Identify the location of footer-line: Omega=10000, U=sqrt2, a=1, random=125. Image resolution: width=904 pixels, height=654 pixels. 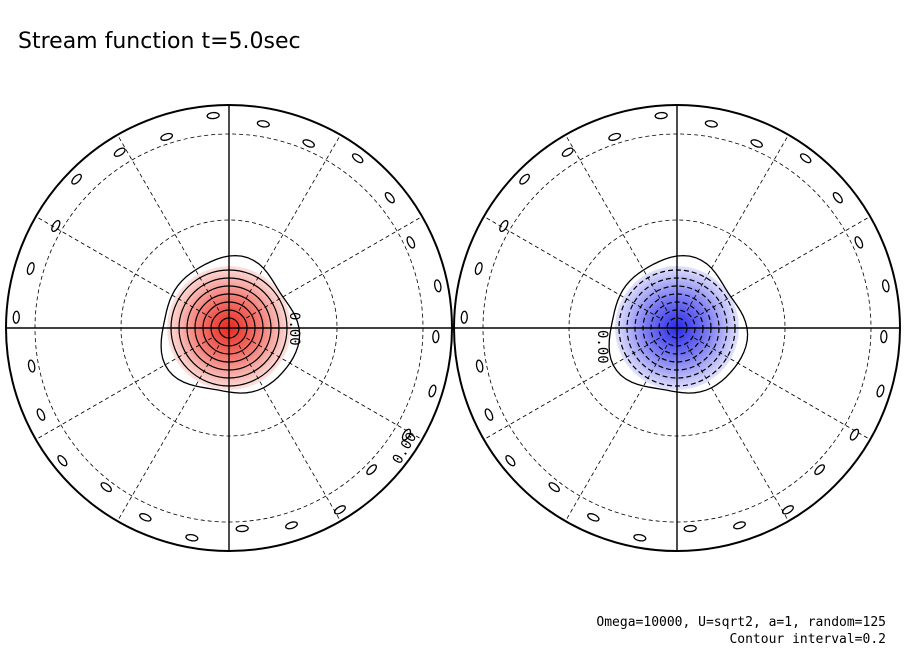
(741, 622).